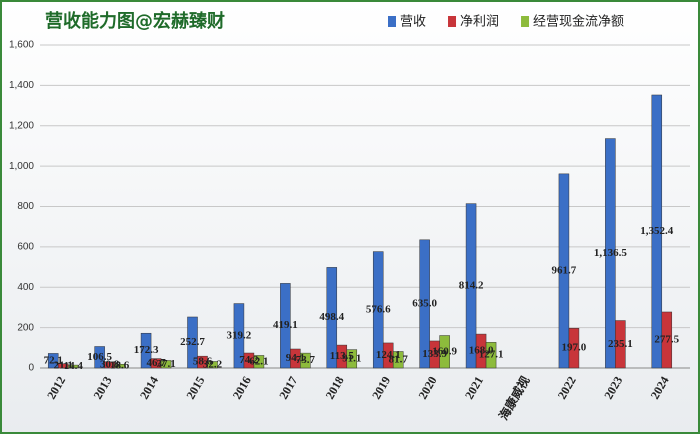 The width and height of the screenshot is (700, 434). I want to click on legend-label: 经营现金流净额, so click(578, 22).